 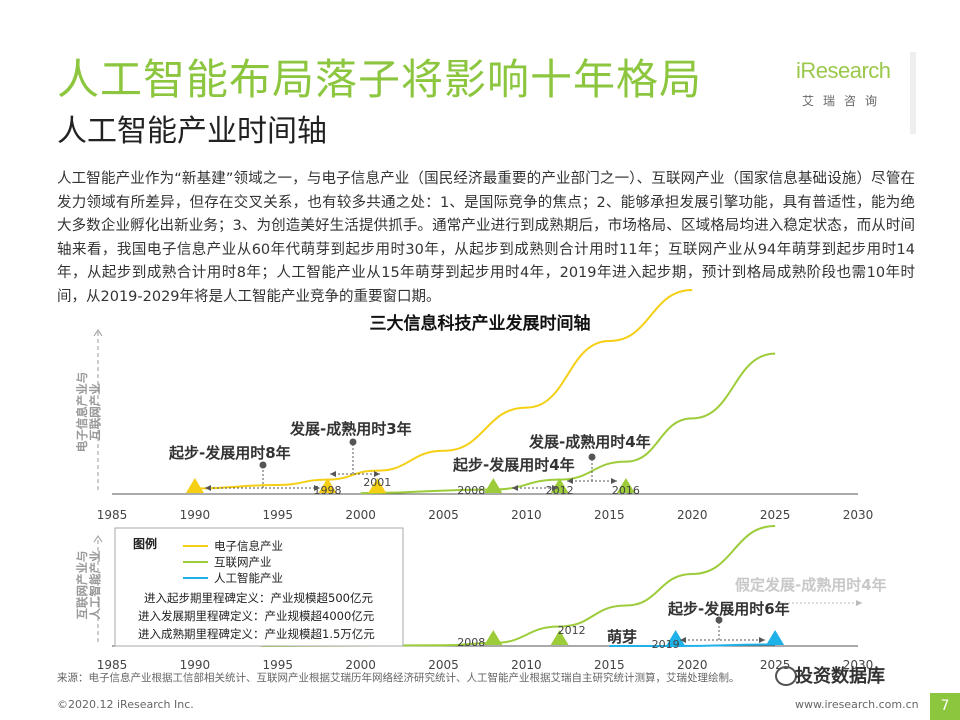 I want to click on legend-definition-start: 进入起步期里程碑定义：产业规模超500亿元, so click(x=258, y=598).